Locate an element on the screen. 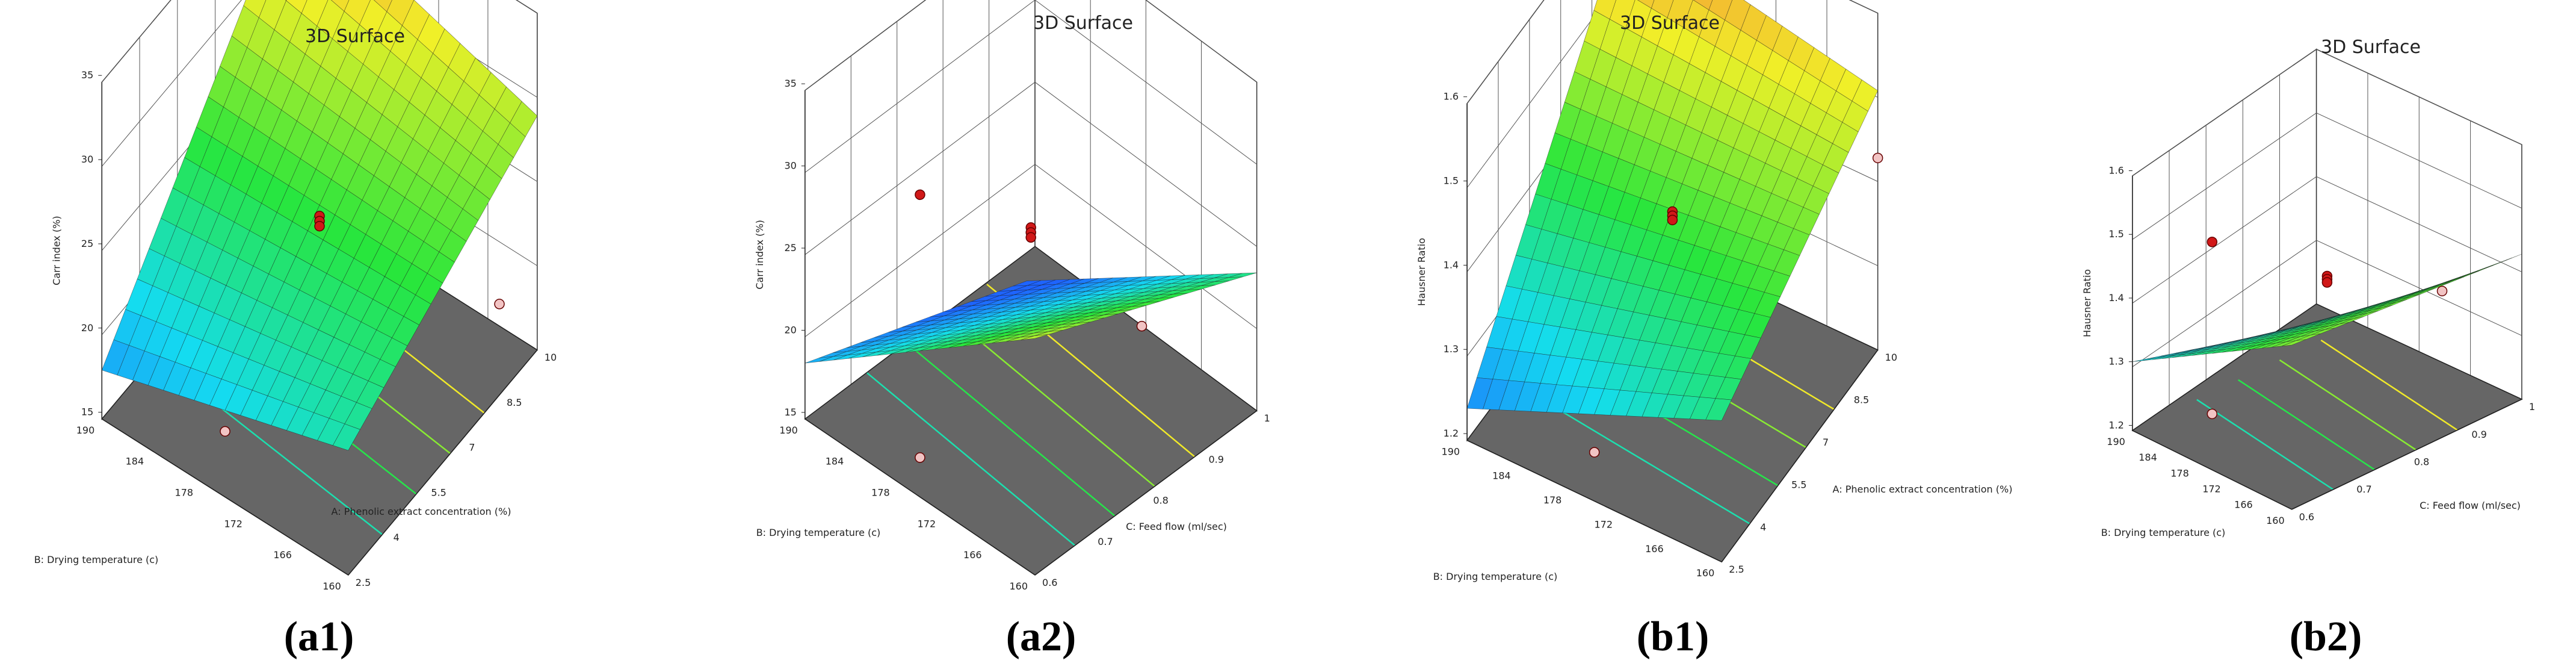 This screenshot has height=672, width=2576. z-tick-label: 20 is located at coordinates (87, 328).